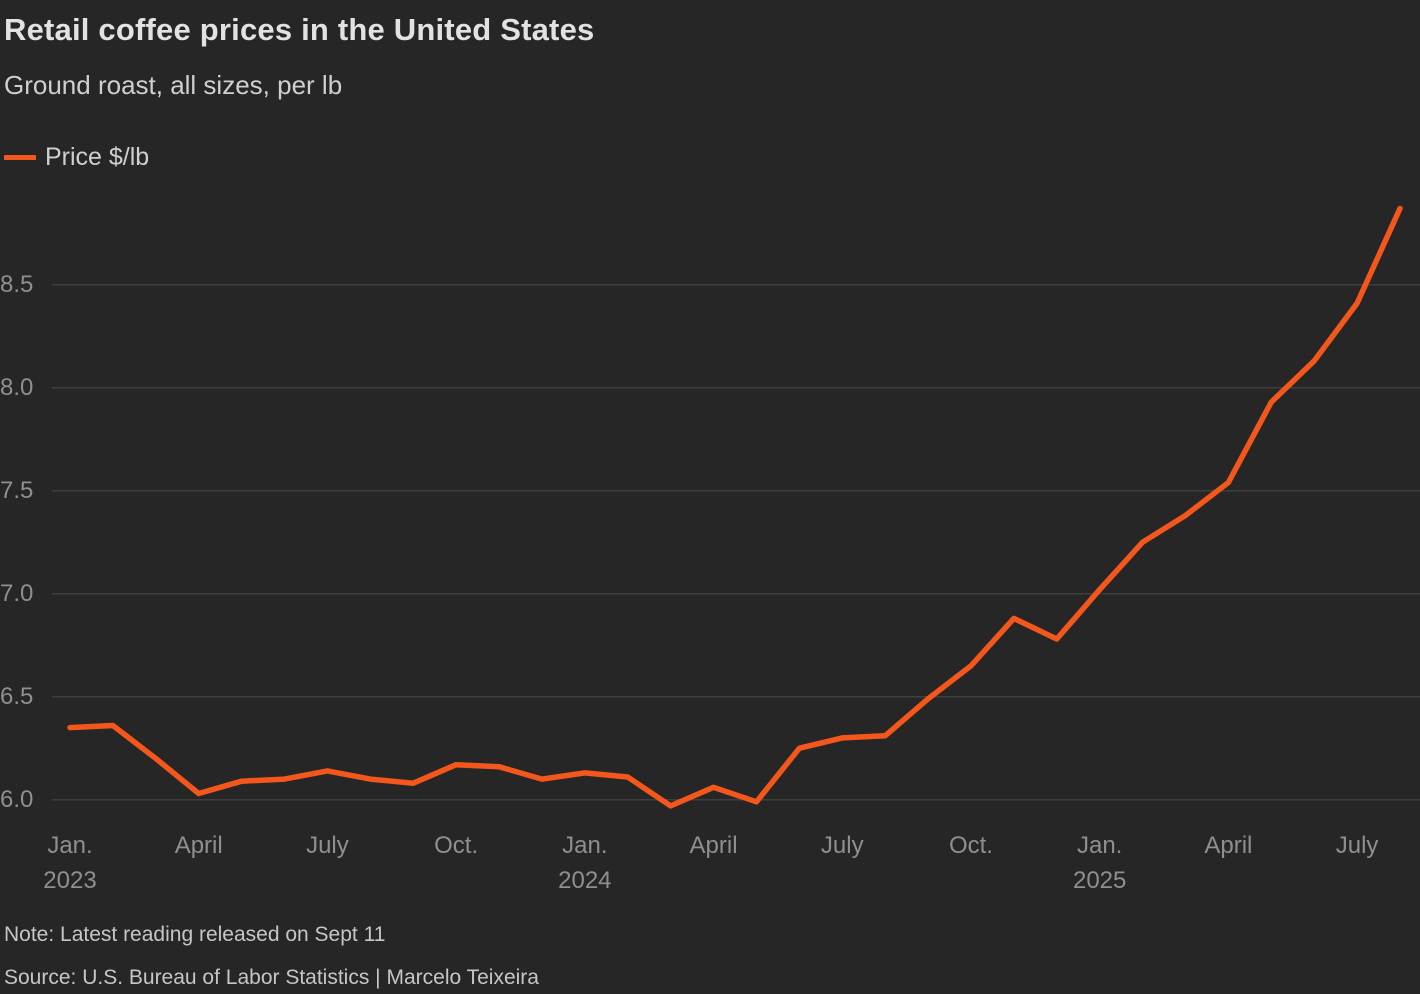 The width and height of the screenshot is (1420, 994). I want to click on chart-subtitle: Ground roast, all sizes, per lb, so click(173, 85).